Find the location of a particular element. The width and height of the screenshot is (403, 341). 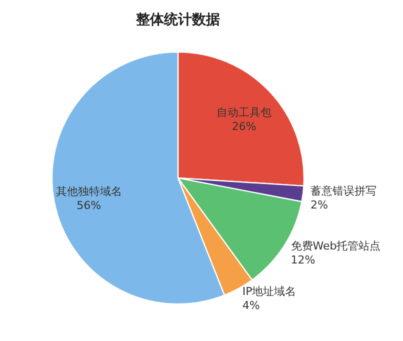

data-label: 2% is located at coordinates (319, 205).